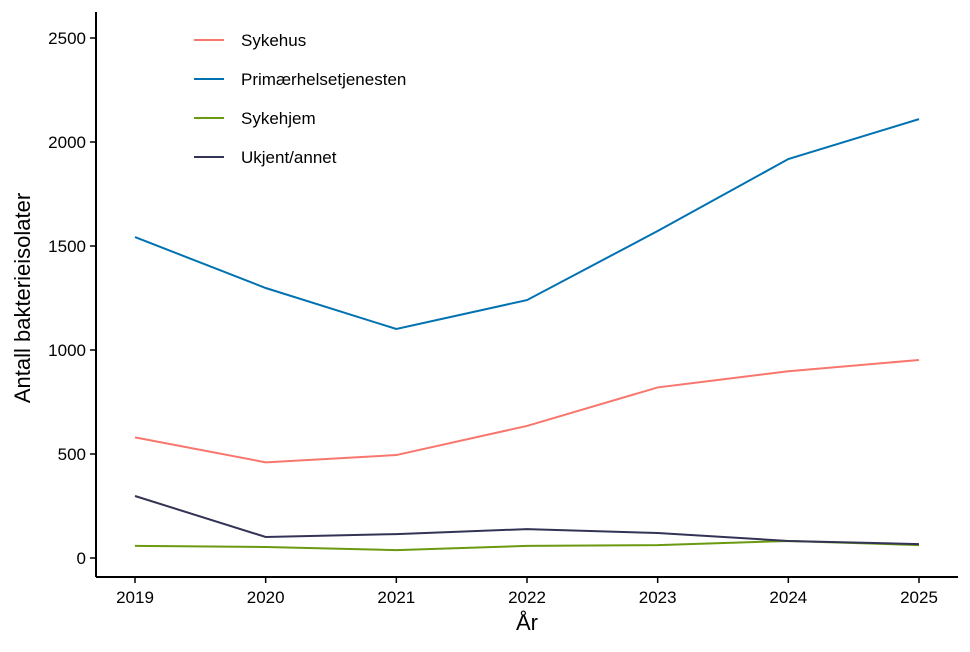  Describe the element at coordinates (527, 597) in the screenshot. I see `x-tick-label: 2022` at that location.